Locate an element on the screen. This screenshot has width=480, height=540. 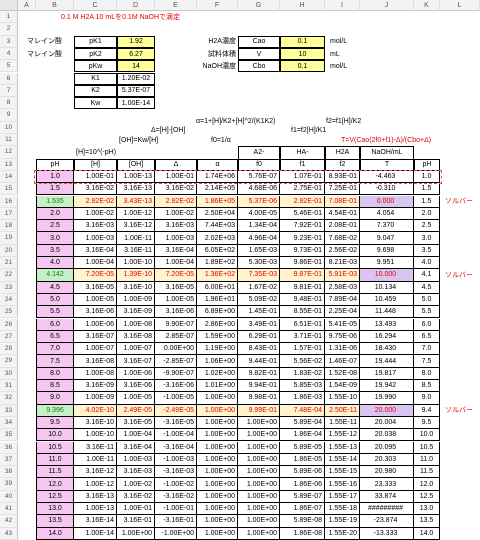
row-header-2: 2 is located at coordinates (9, 29).